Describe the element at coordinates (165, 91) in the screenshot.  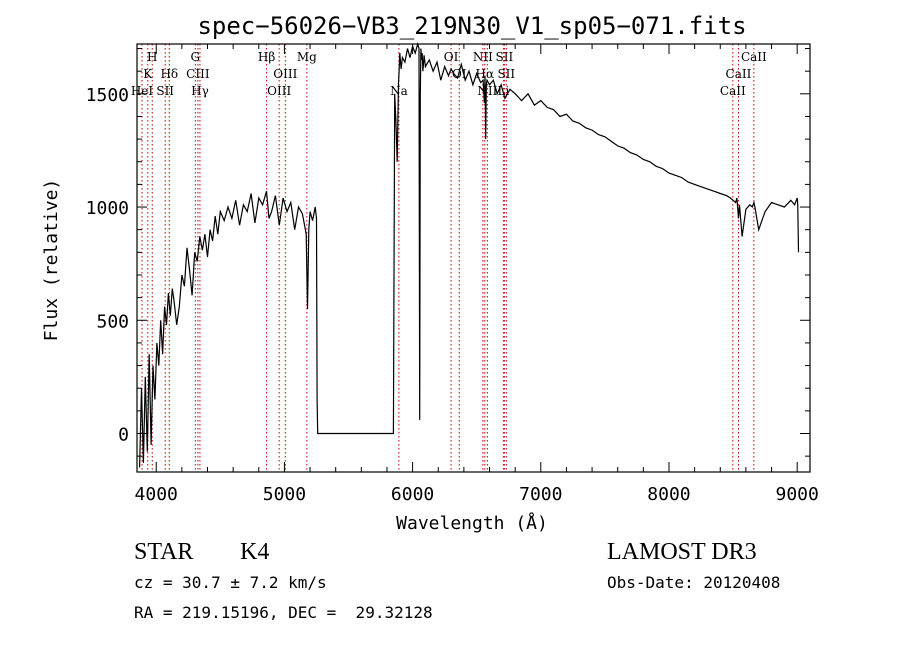
I see `line-label-3: SII` at that location.